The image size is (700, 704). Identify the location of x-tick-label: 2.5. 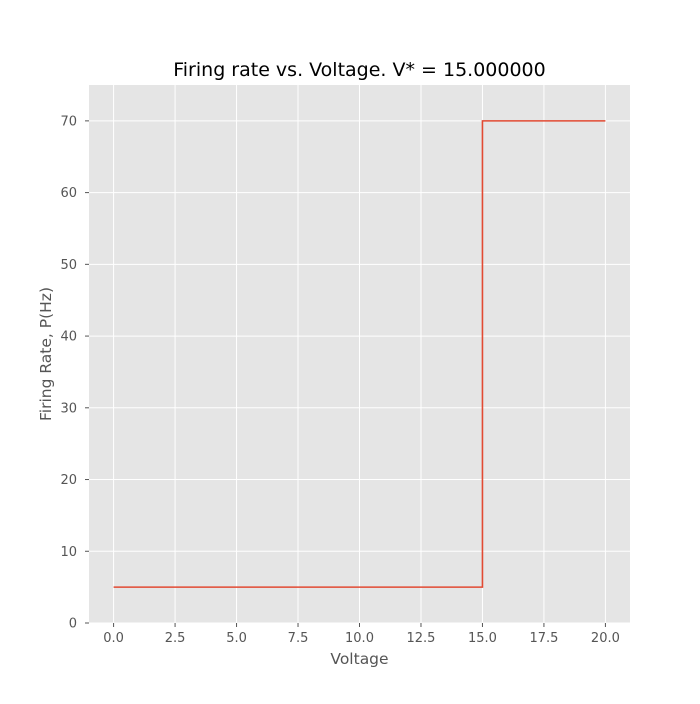
(175, 638).